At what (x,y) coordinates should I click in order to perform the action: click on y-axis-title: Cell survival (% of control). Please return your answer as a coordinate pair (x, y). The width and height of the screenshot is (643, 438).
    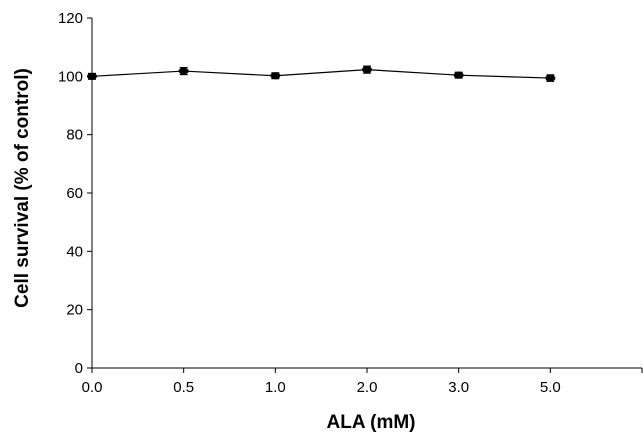
    Looking at the image, I should click on (22, 188).